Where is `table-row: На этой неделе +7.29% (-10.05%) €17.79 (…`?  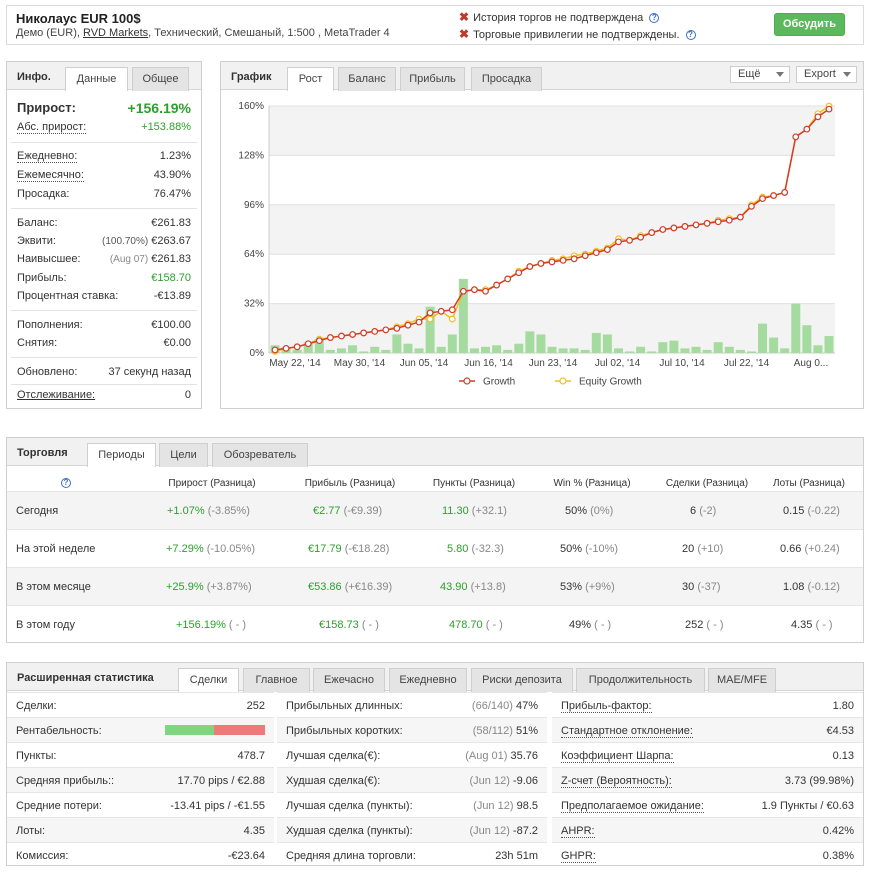
table-row: На этой неделе +7.29% (-10.05%) €17.79 (… is located at coordinates (435, 548).